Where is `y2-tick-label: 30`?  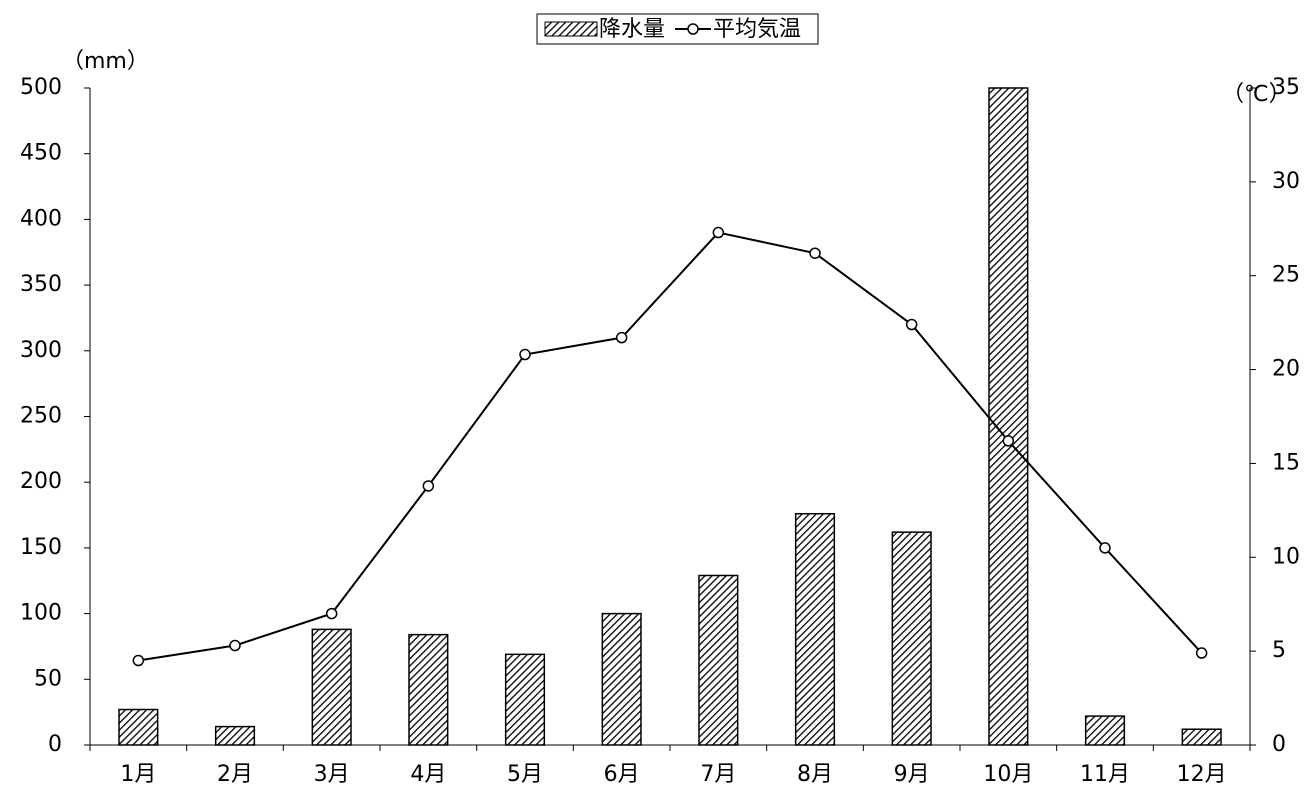 y2-tick-label: 30 is located at coordinates (1286, 181).